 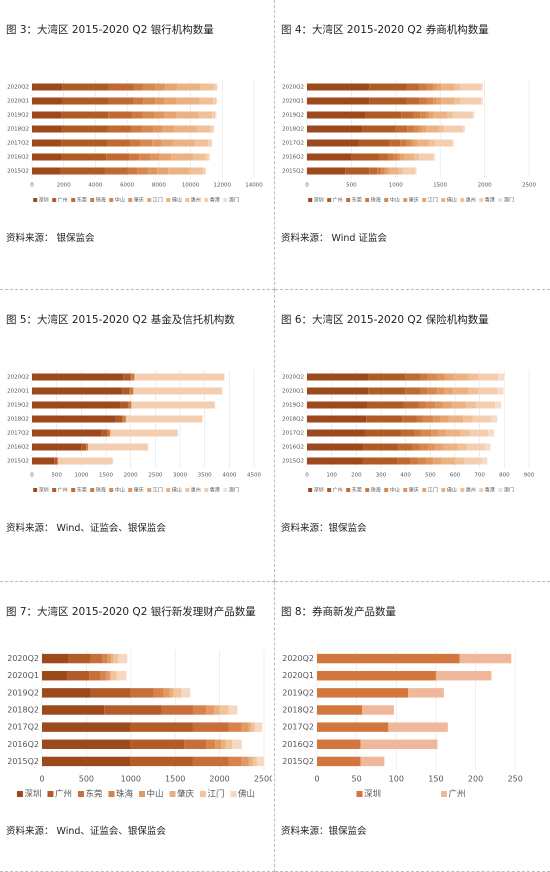 What do you see at coordinates (120, 320) in the screenshot?
I see `figure-title: 图 5：大湾区 2015-2020 Q2 基金及信托机构数` at bounding box center [120, 320].